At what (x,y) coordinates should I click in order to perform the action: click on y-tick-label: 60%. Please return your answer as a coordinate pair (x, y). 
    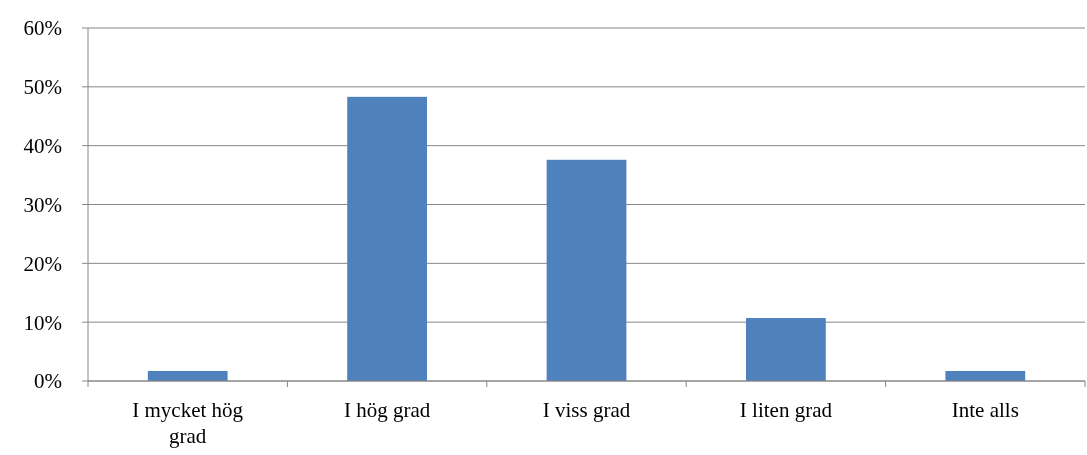
    Looking at the image, I should click on (42, 28).